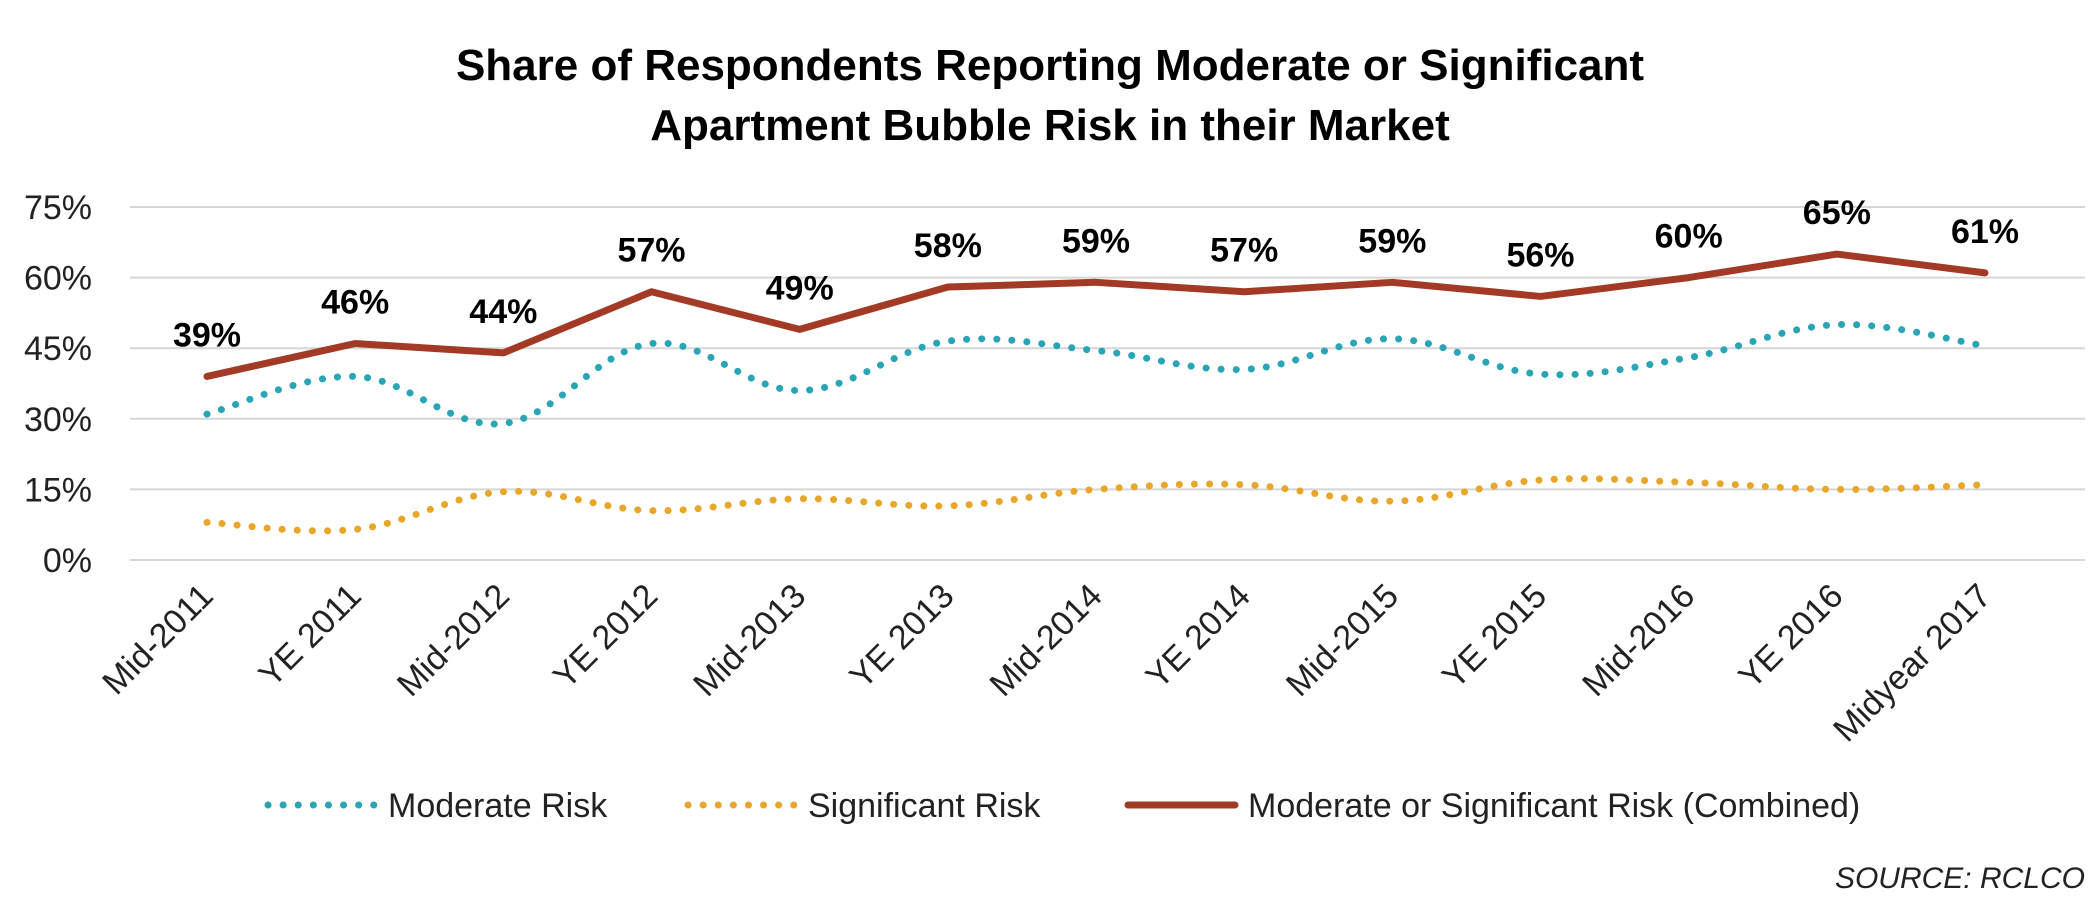 The image size is (2100, 900). Describe the element at coordinates (1342, 640) in the screenshot. I see `x-tick-label-8: Mid-2015` at that location.